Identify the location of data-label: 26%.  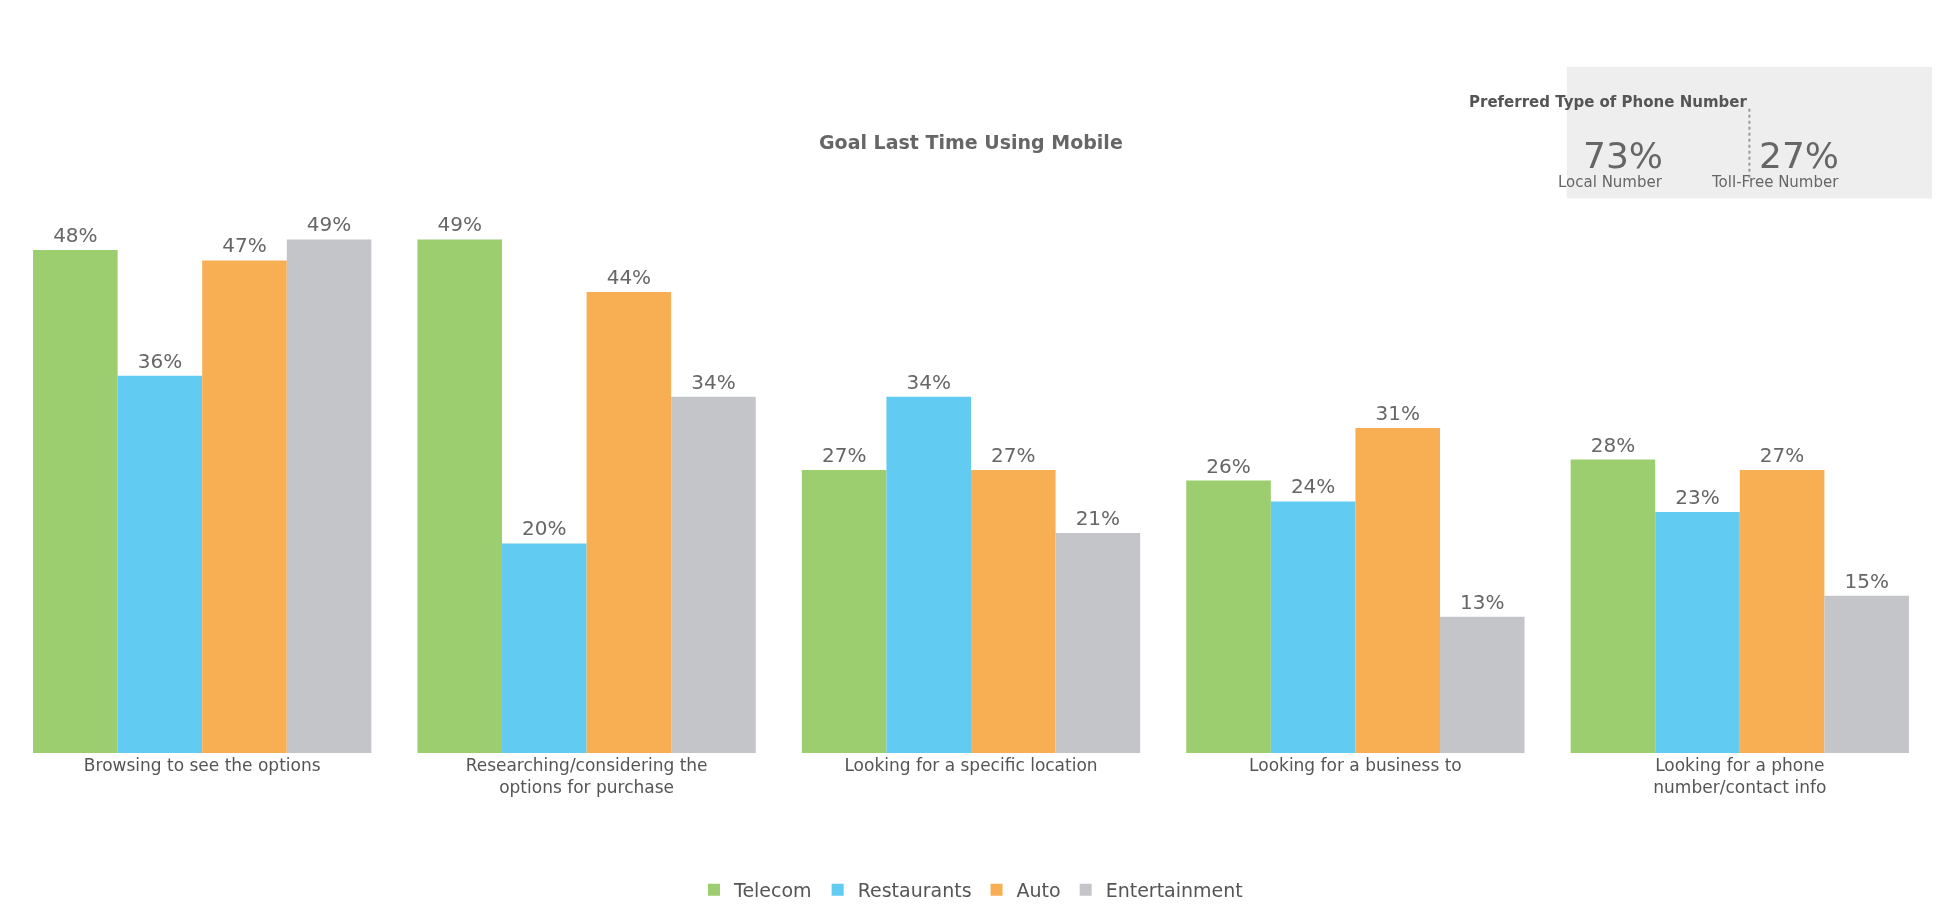
(1228, 465).